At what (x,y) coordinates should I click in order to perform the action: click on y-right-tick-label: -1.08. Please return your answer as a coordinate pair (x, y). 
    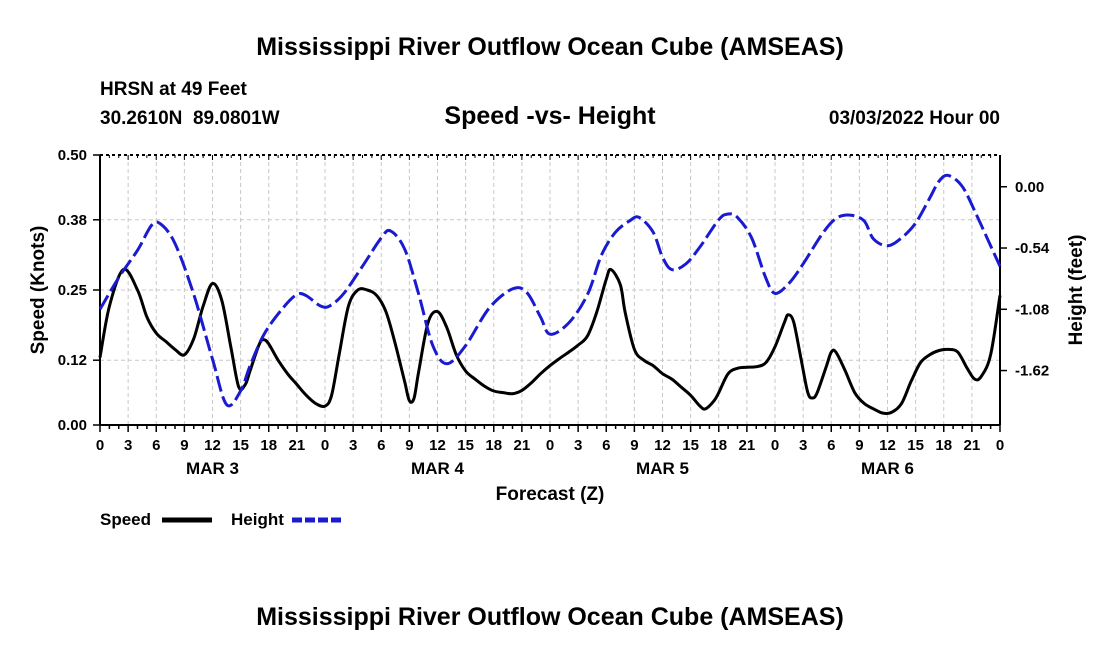
    Looking at the image, I should click on (1032, 309).